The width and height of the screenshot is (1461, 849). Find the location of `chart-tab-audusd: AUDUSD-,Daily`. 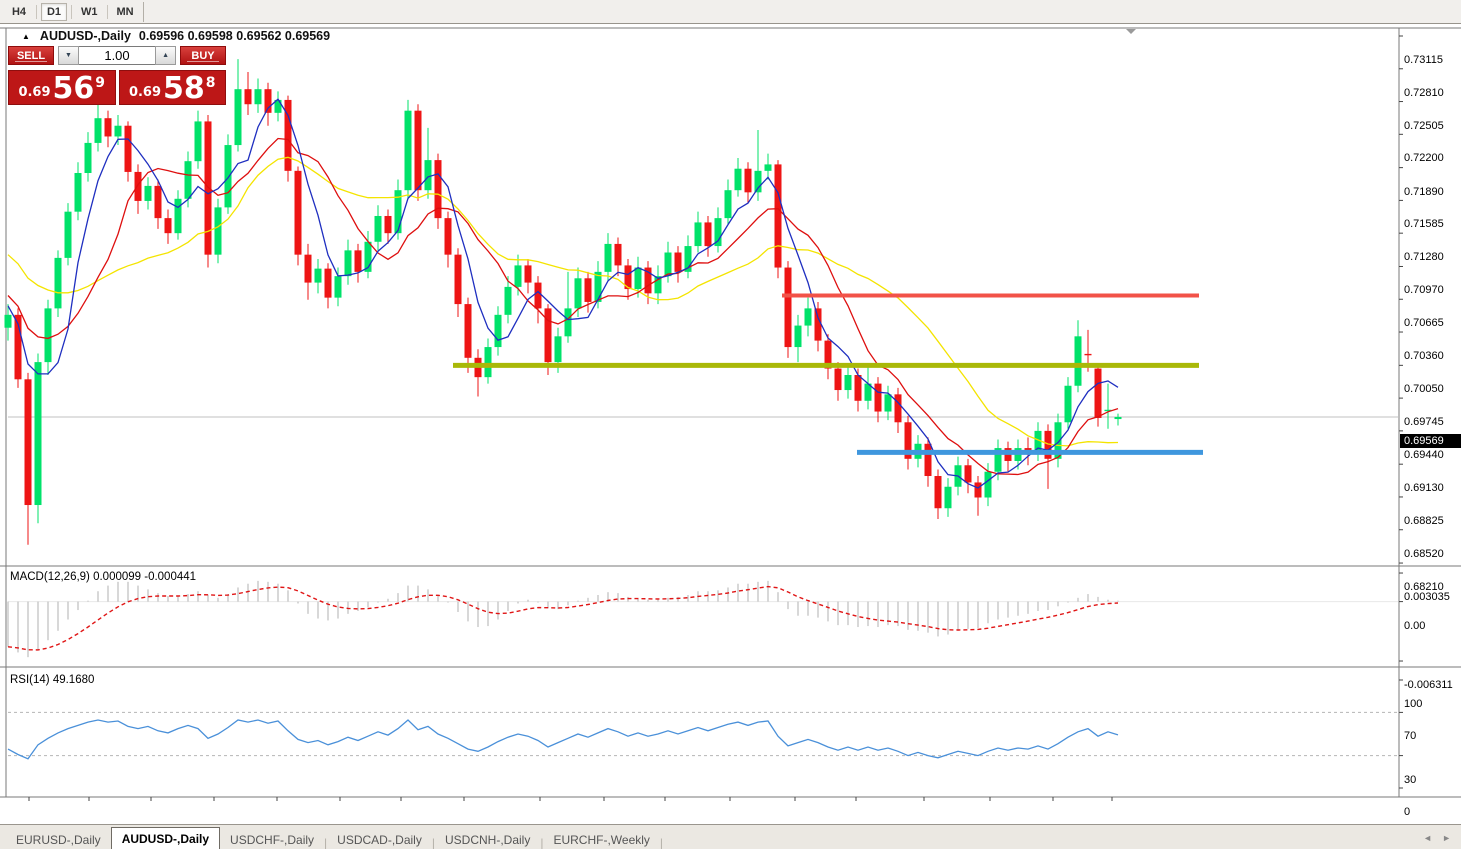

chart-tab-audusd: AUDUSD-,Daily is located at coordinates (165, 838).